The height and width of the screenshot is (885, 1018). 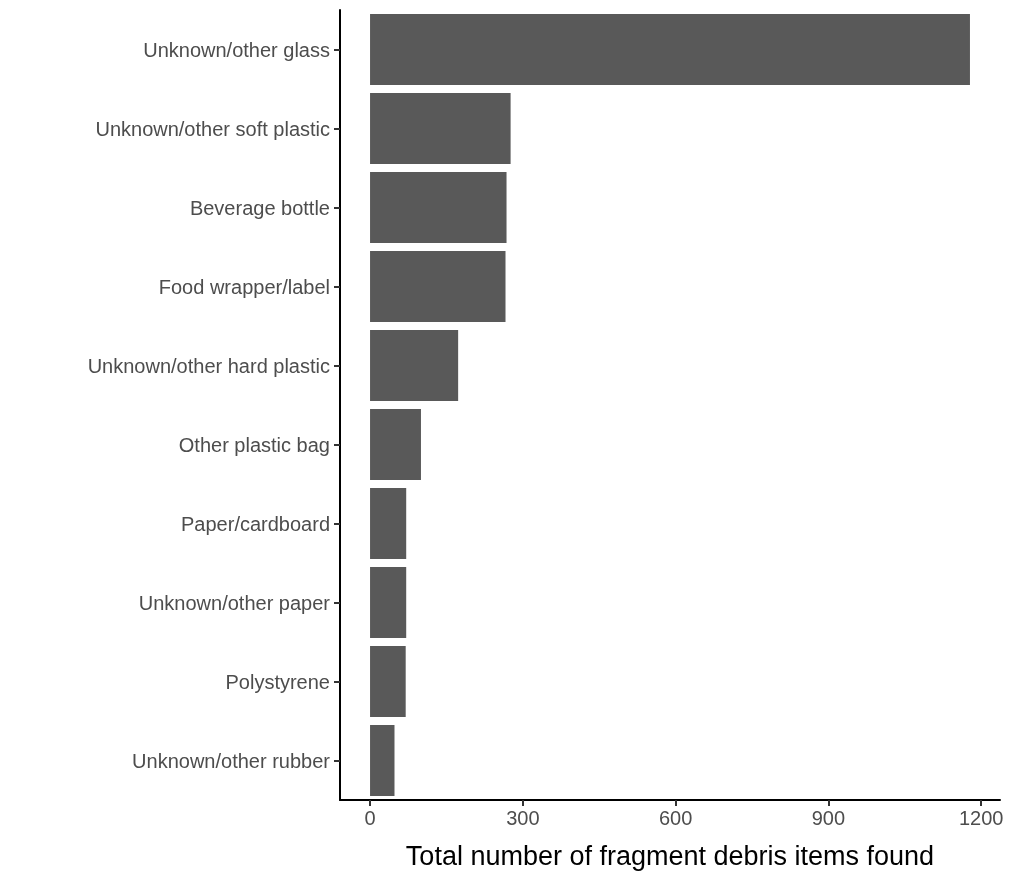 I want to click on y-tick-label: Other plastic bag, so click(x=254, y=444).